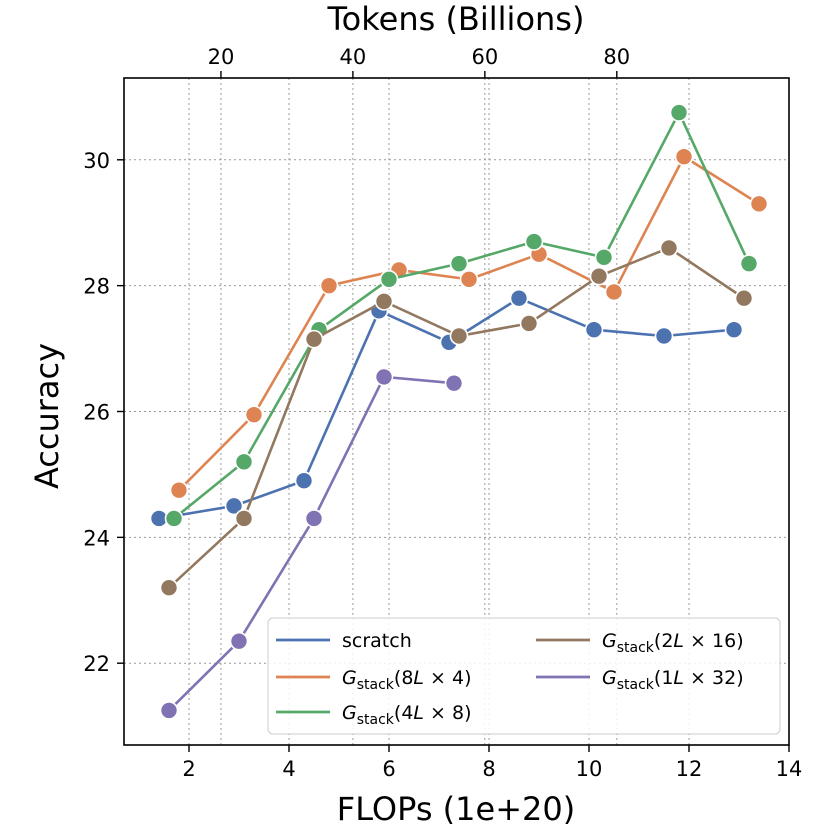 The height and width of the screenshot is (830, 830). I want to click on top-x-axis-title: Tokens (Billions), so click(456, 19).